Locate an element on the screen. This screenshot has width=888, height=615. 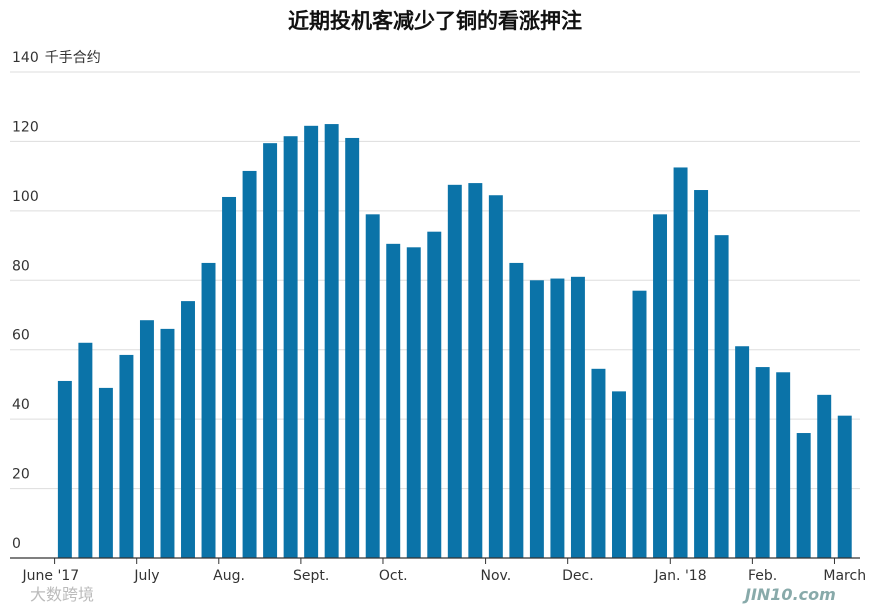
x-tick-label: Dec. is located at coordinates (578, 576).